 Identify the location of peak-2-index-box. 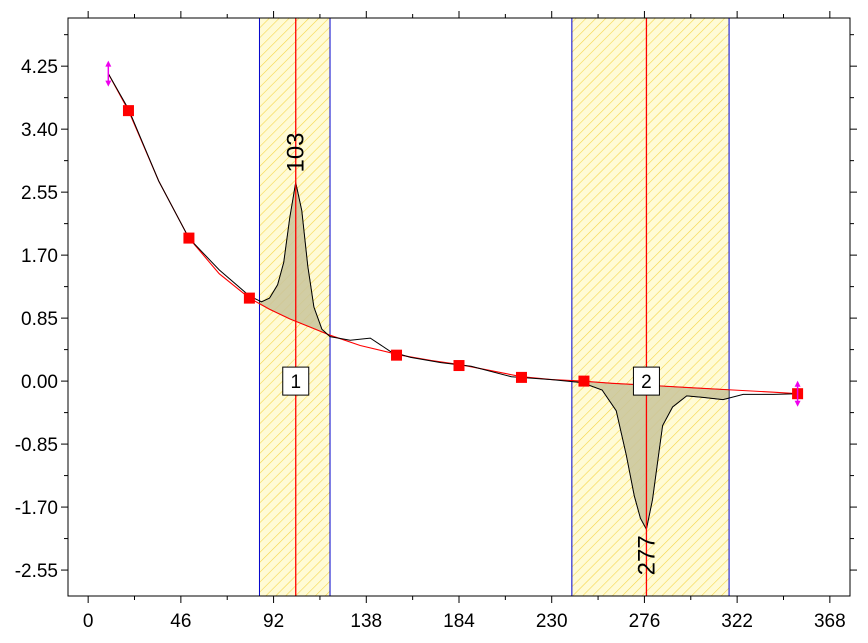
(646, 381).